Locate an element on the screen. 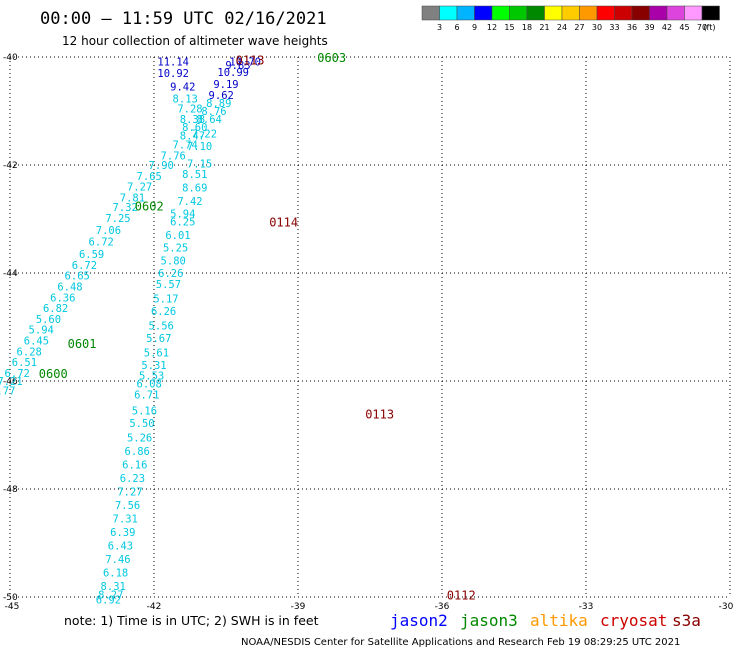  swh-value-label: 9.42 is located at coordinates (182, 88).